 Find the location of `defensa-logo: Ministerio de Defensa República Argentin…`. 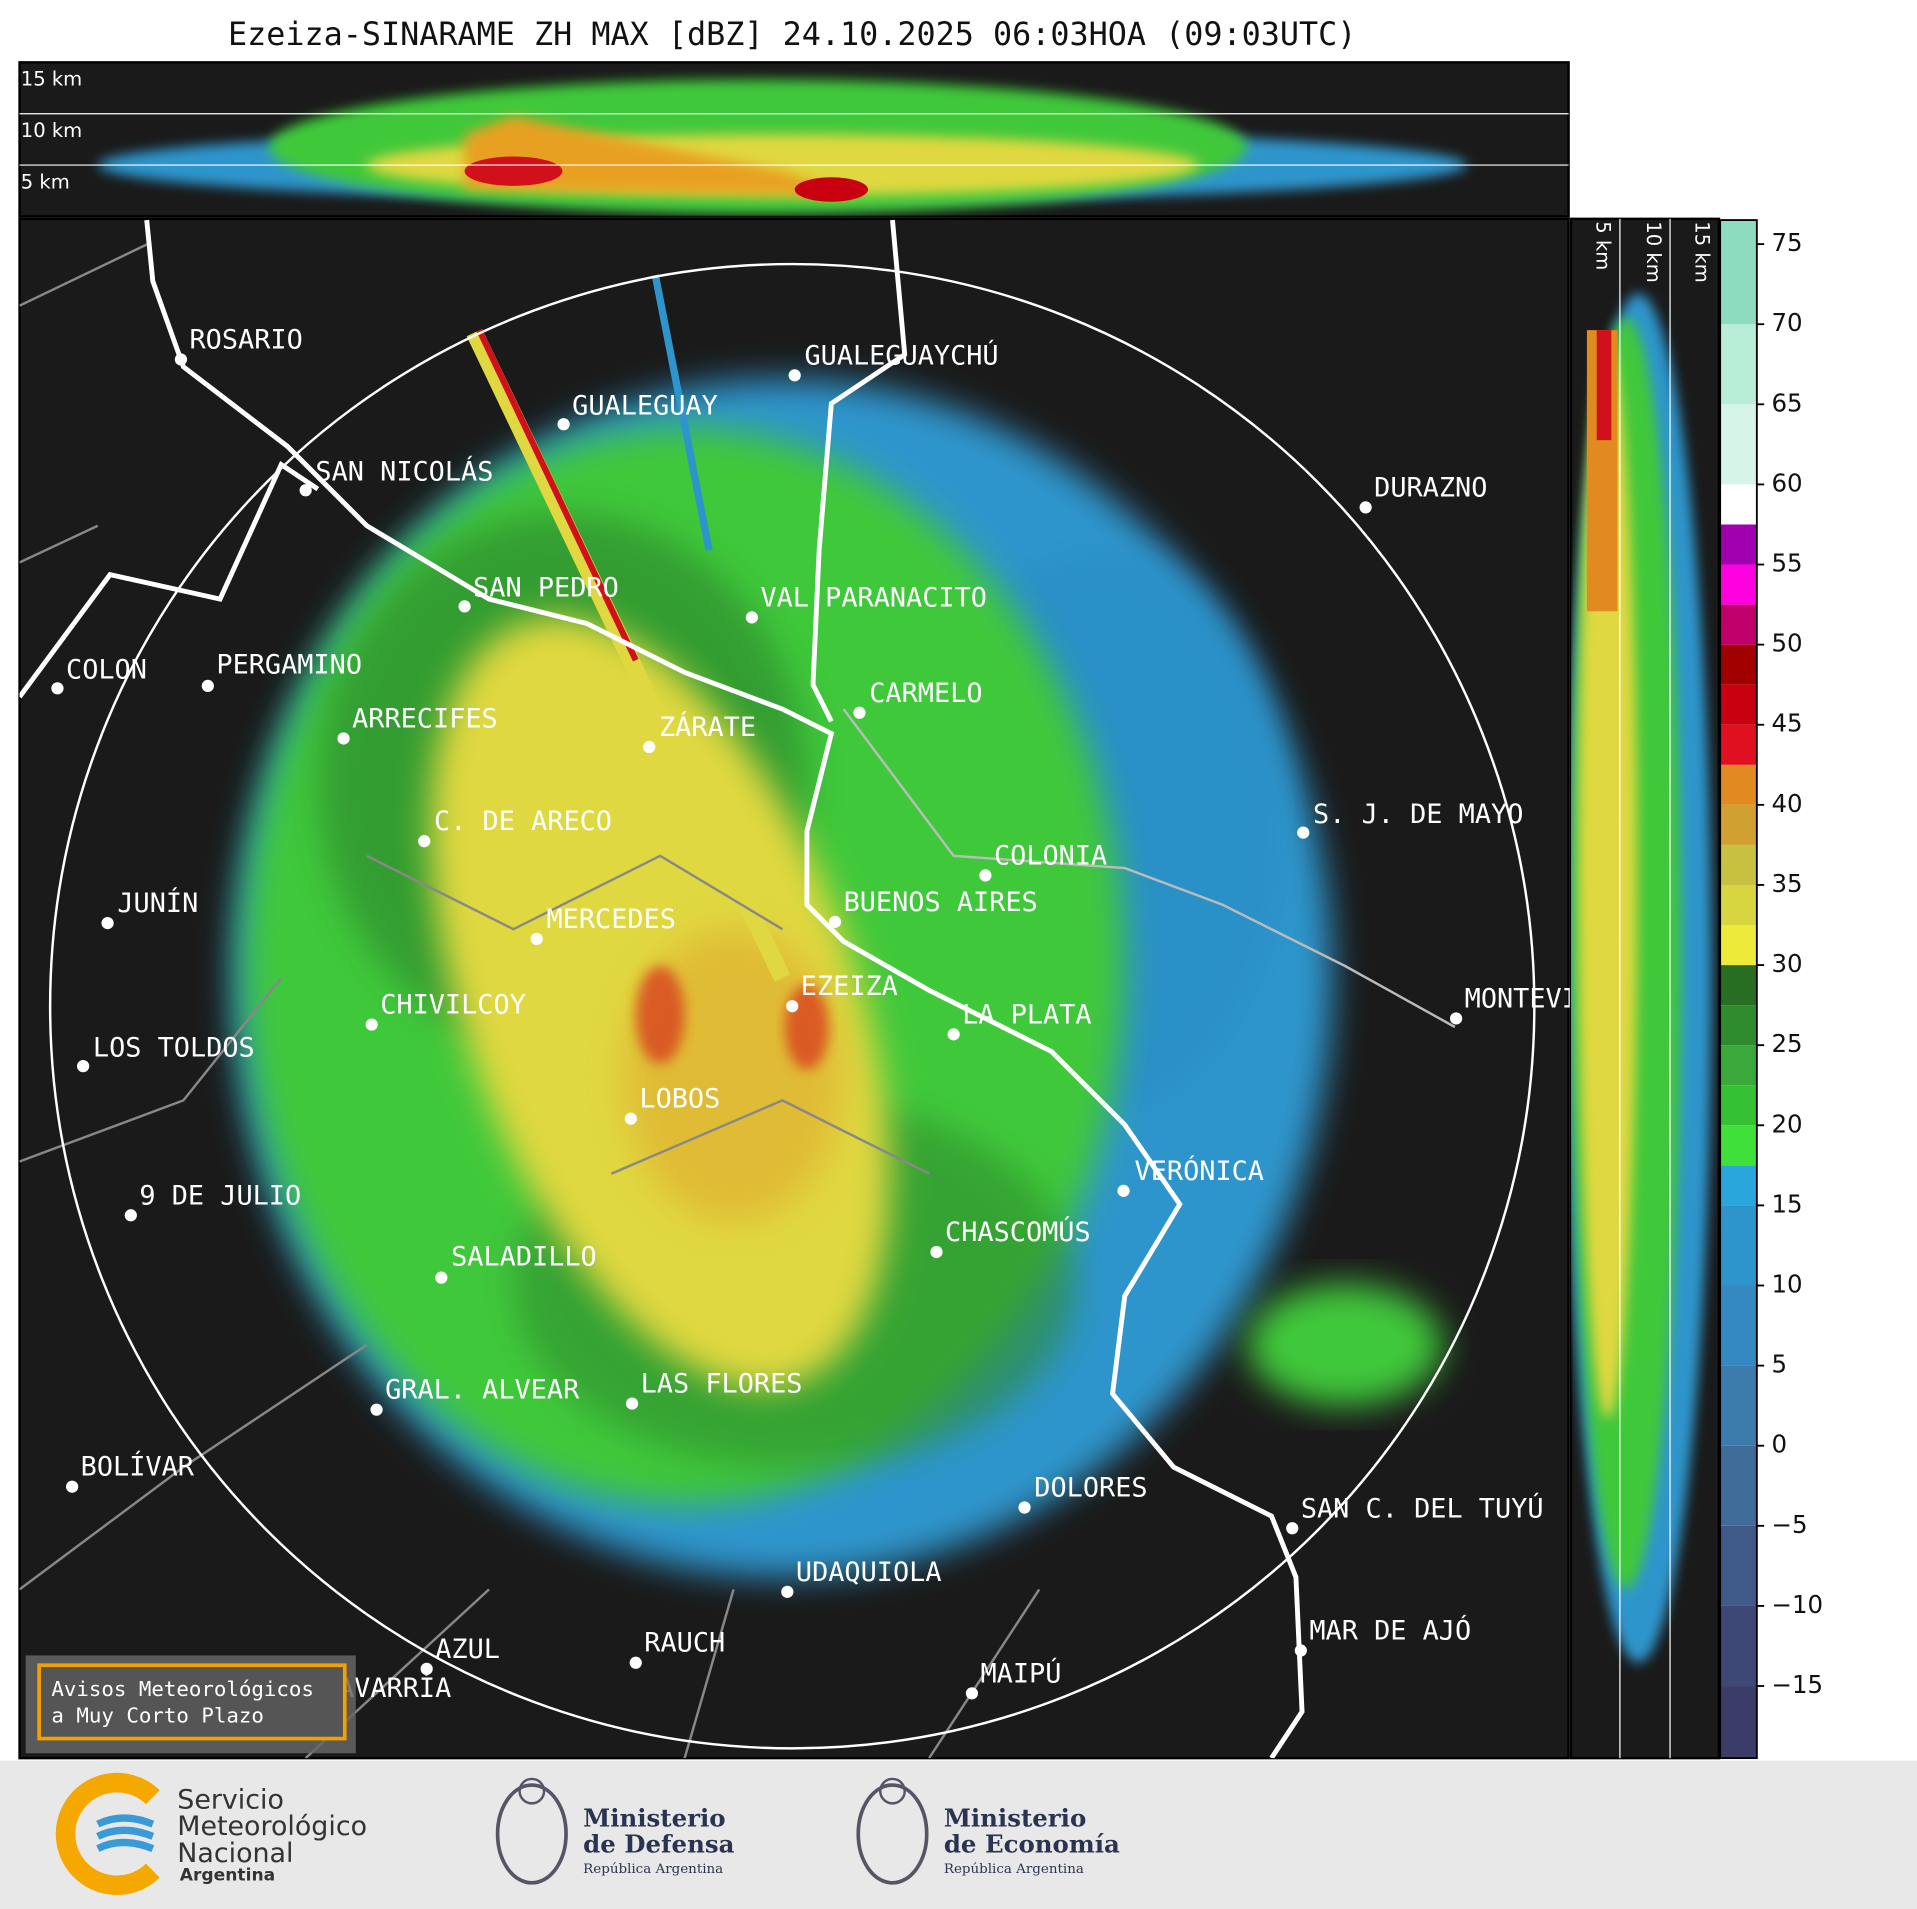

defensa-logo: Ministerio de Defensa República Argentin… is located at coordinates (615, 1831).